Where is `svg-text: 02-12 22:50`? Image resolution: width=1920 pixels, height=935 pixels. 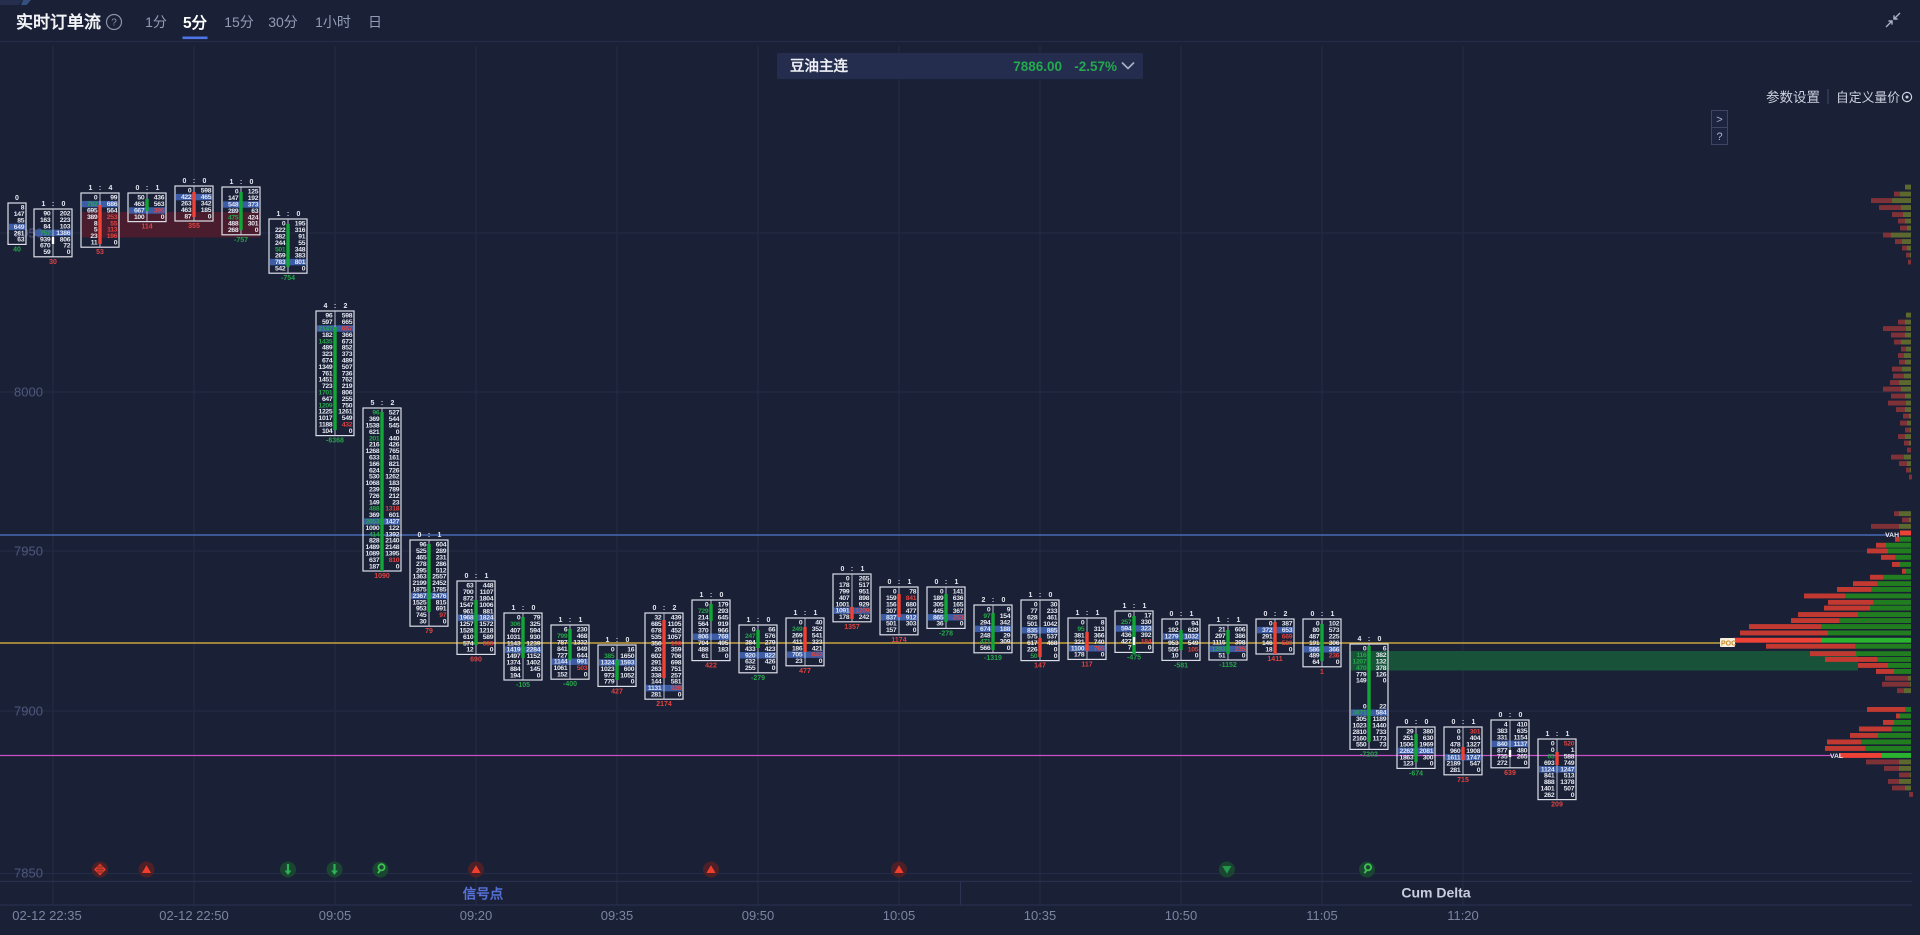
svg-text: 02-12 22:50 is located at coordinates (193, 915).